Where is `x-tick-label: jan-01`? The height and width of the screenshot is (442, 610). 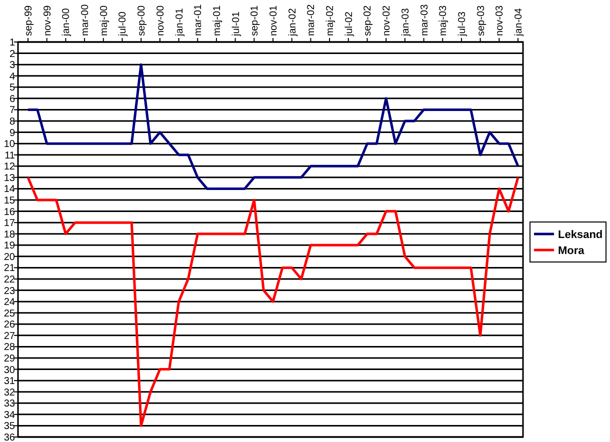 x-tick-label: jan-01 is located at coordinates (180, 22).